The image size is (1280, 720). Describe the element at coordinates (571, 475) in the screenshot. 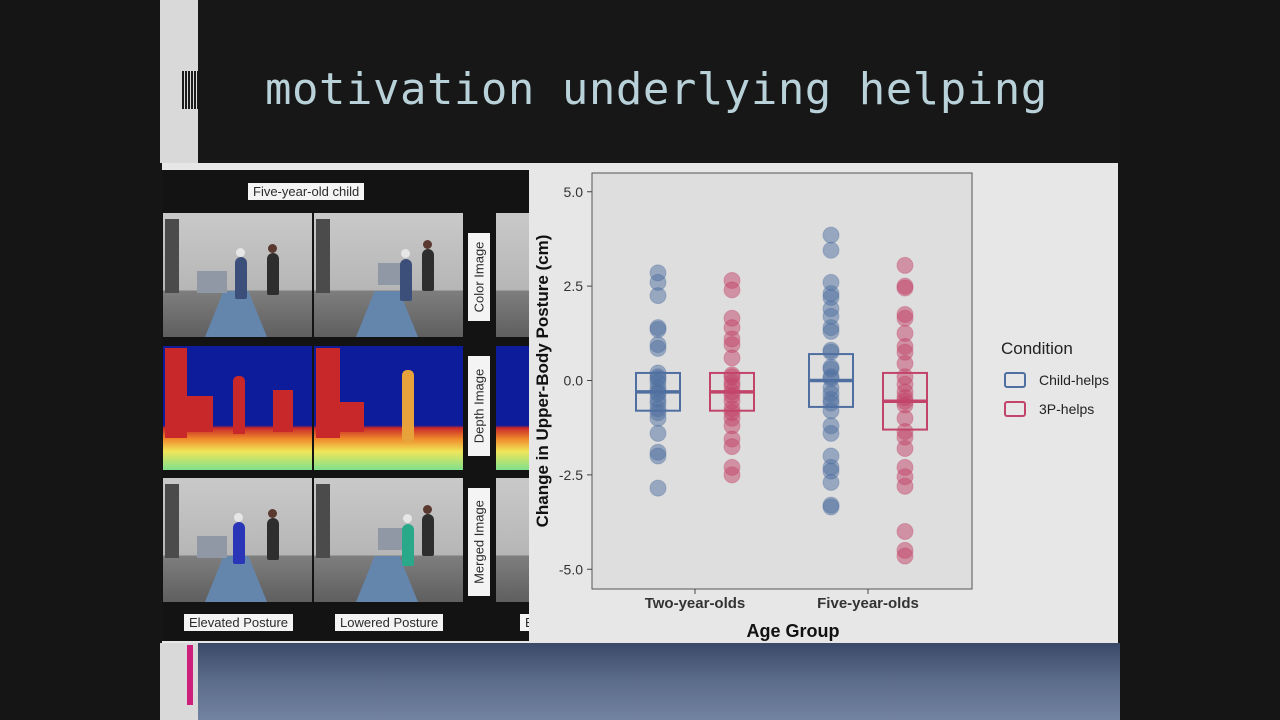

I see `y-tick-label: -2.5` at that location.